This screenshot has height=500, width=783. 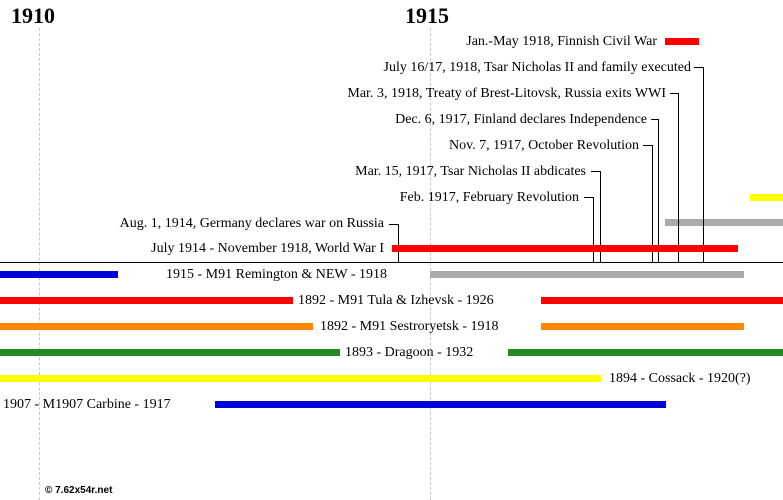 What do you see at coordinates (156, 326) in the screenshot?
I see `sestroryetsk-bar-left` at bounding box center [156, 326].